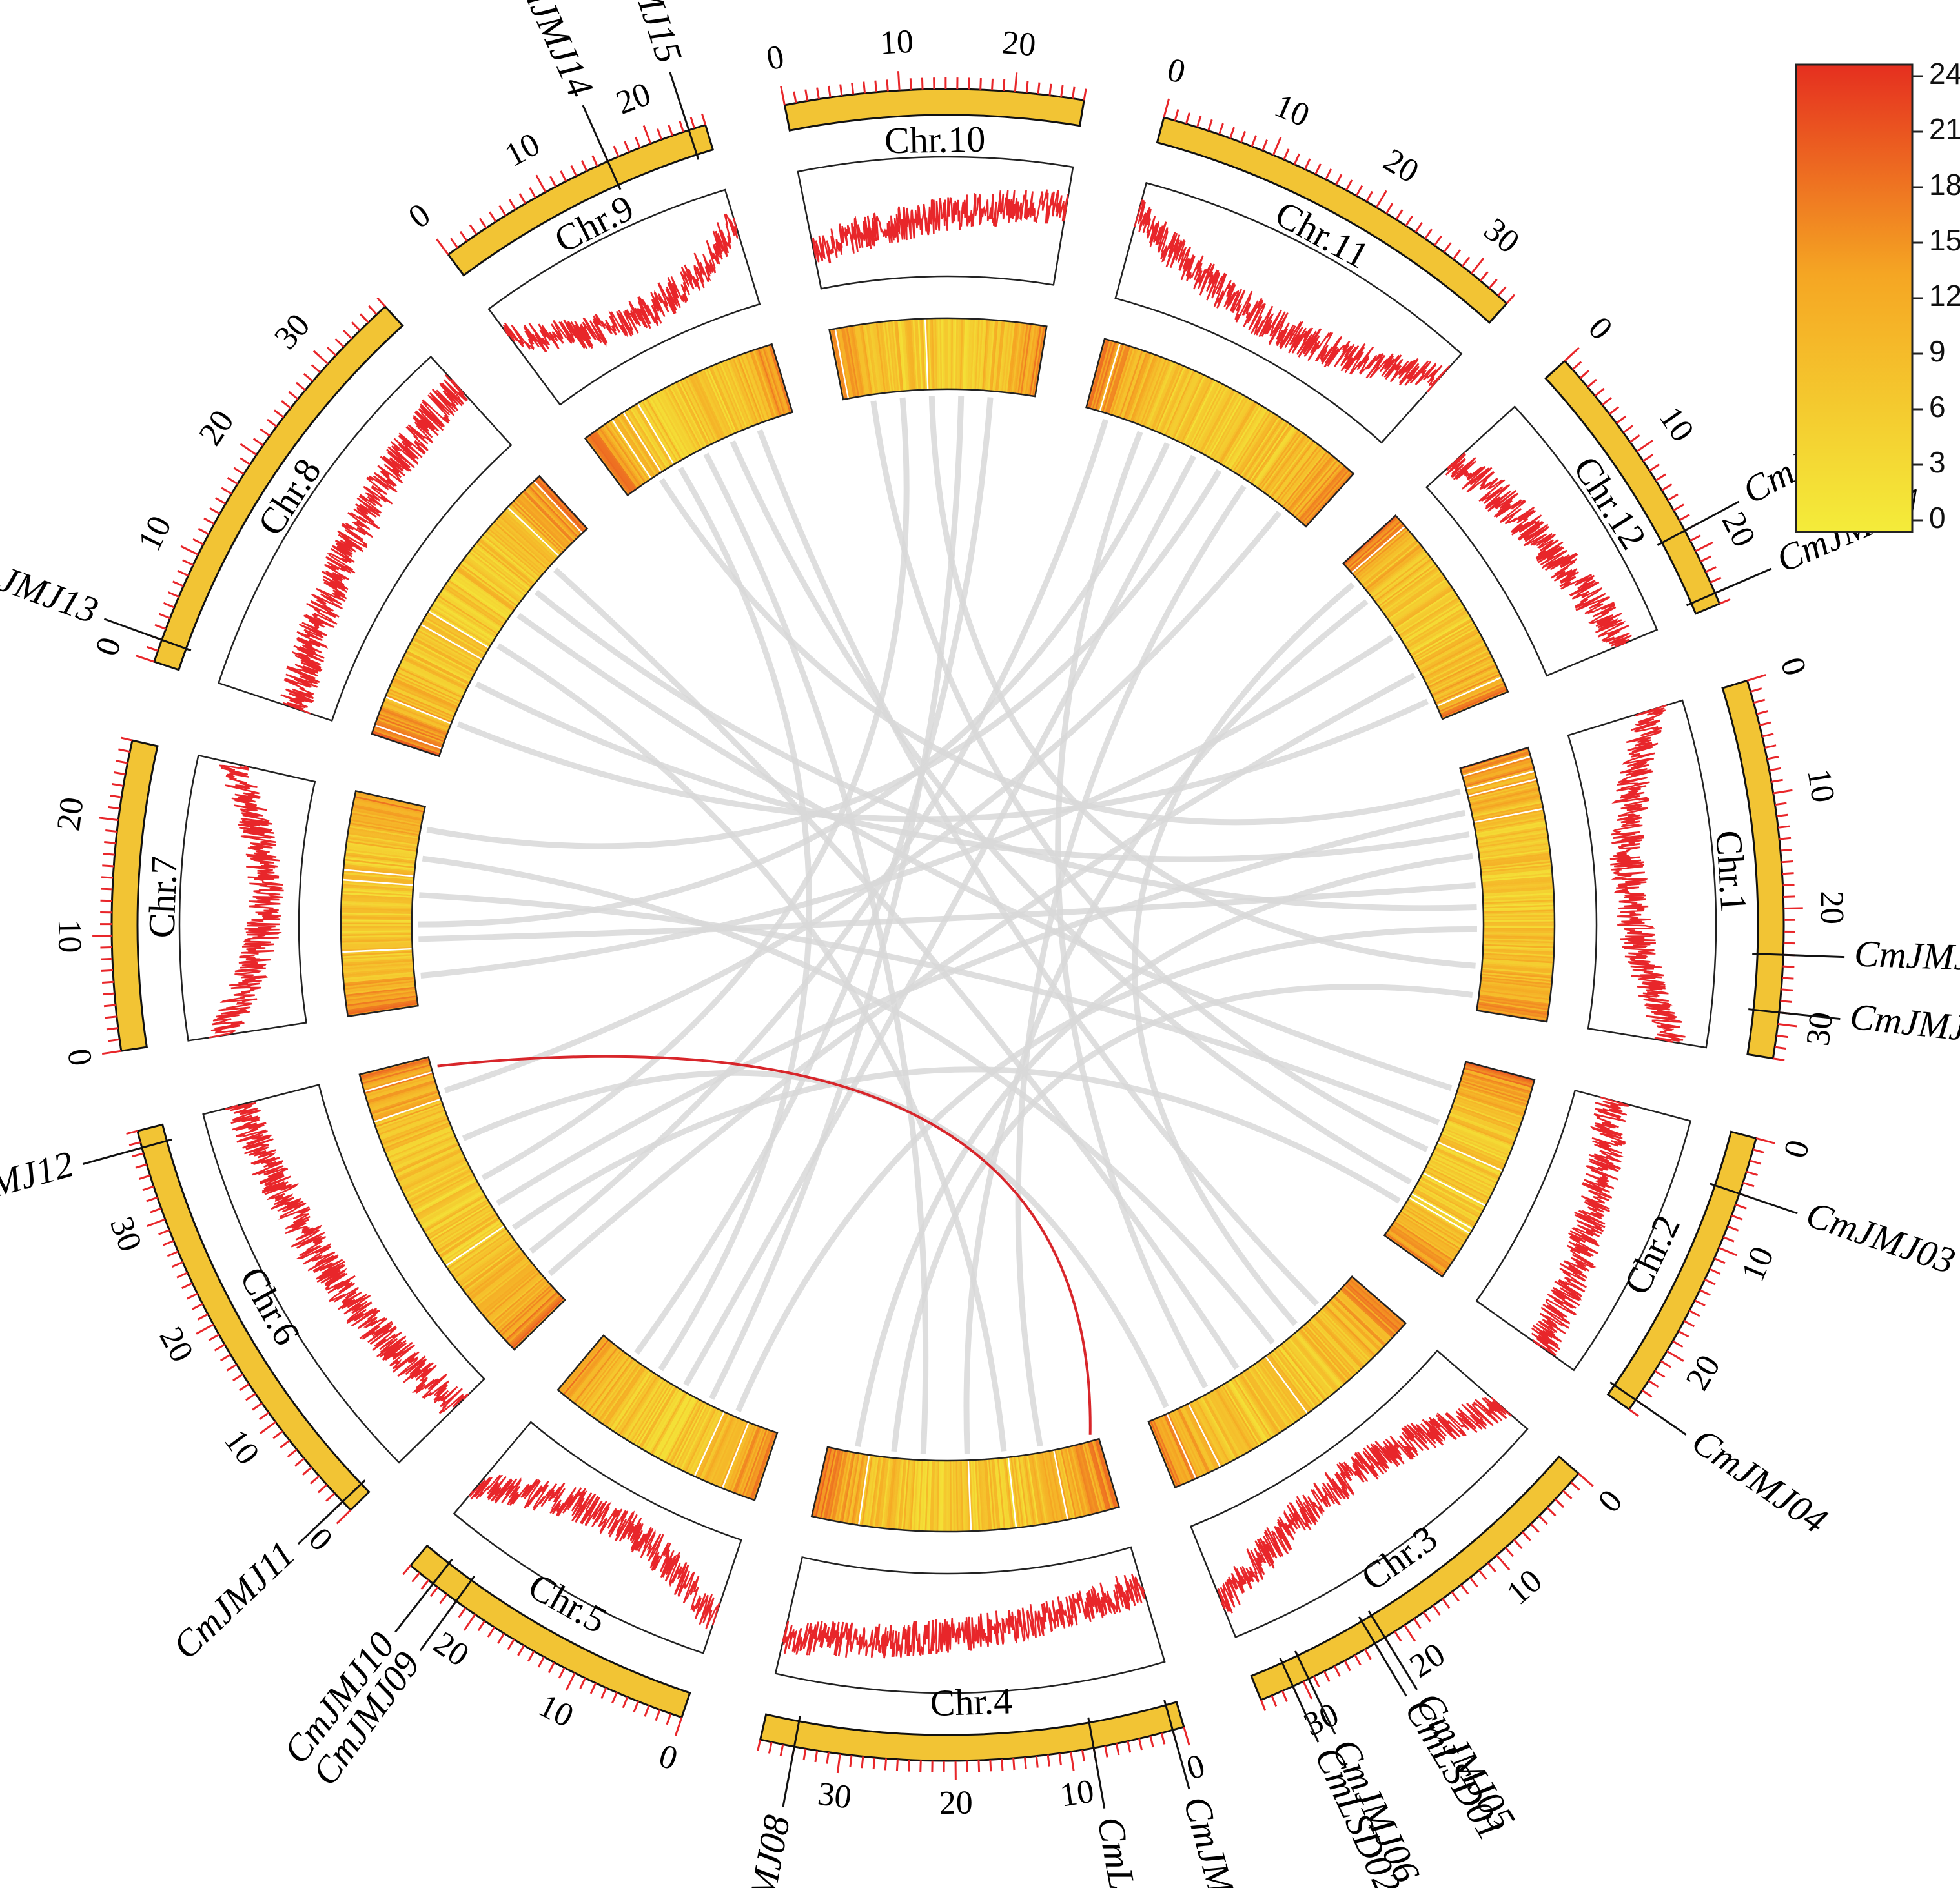 Image resolution: width=1960 pixels, height=1888 pixels. What do you see at coordinates (343, 1274) in the screenshot?
I see `density-chr6` at bounding box center [343, 1274].